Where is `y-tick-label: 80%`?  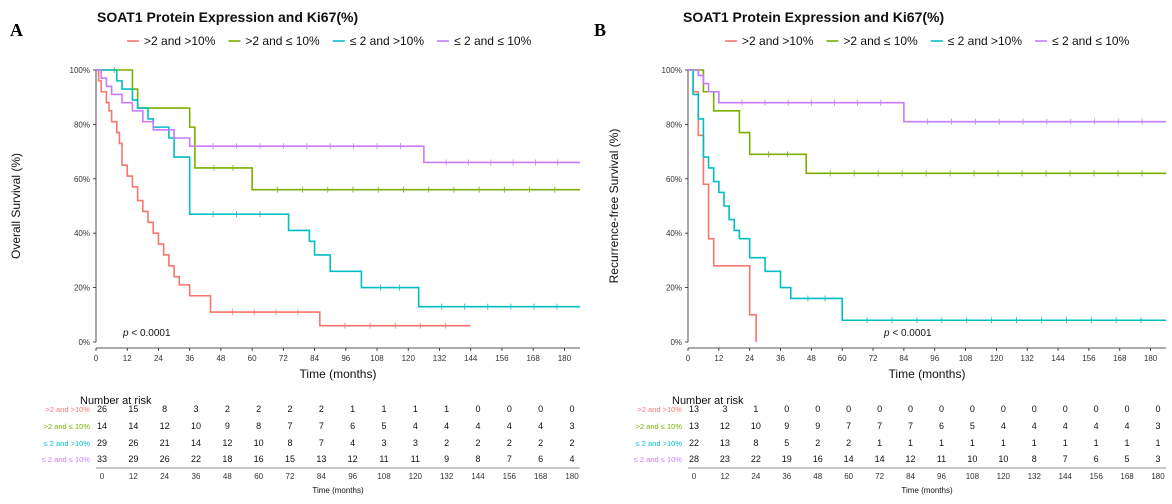
y-tick-label: 80% is located at coordinates (82, 124).